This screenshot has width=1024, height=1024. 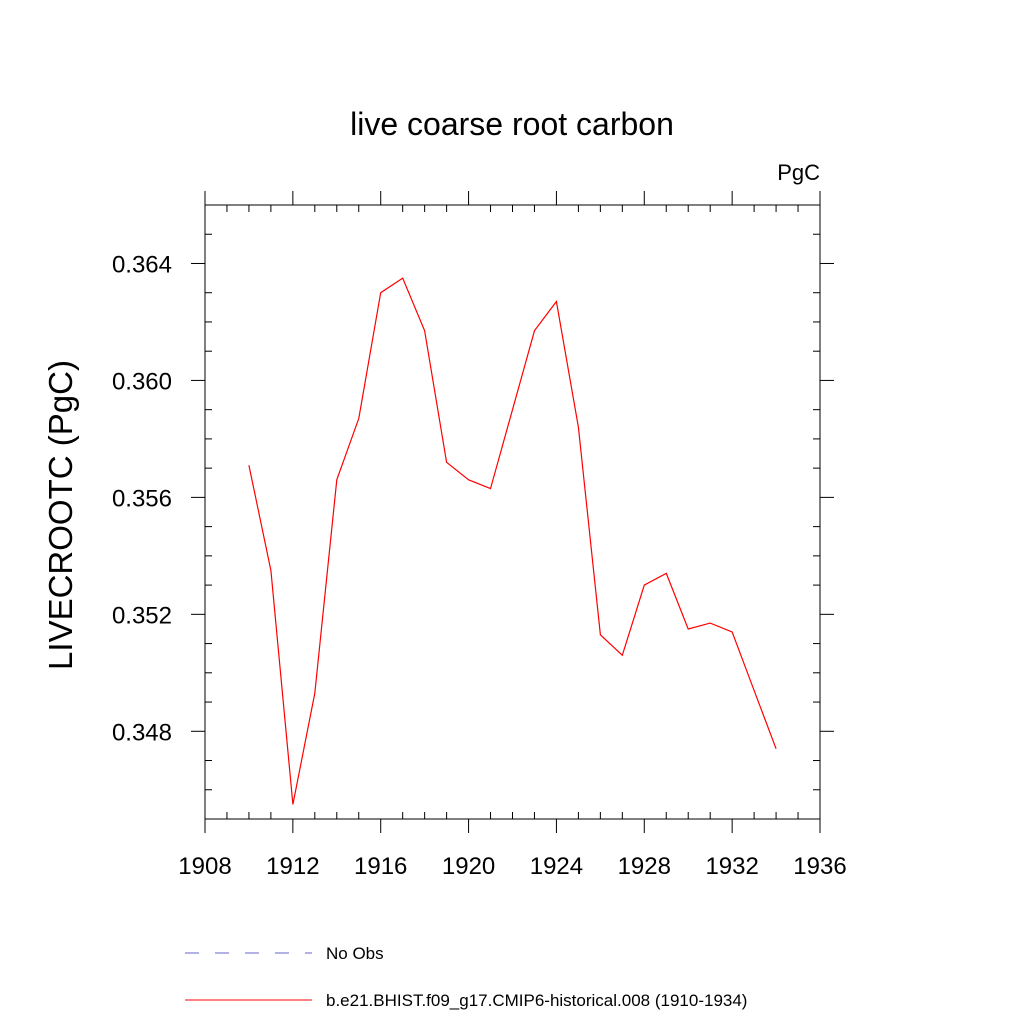 What do you see at coordinates (142, 498) in the screenshot?
I see `y-tick-label: 0.356` at bounding box center [142, 498].